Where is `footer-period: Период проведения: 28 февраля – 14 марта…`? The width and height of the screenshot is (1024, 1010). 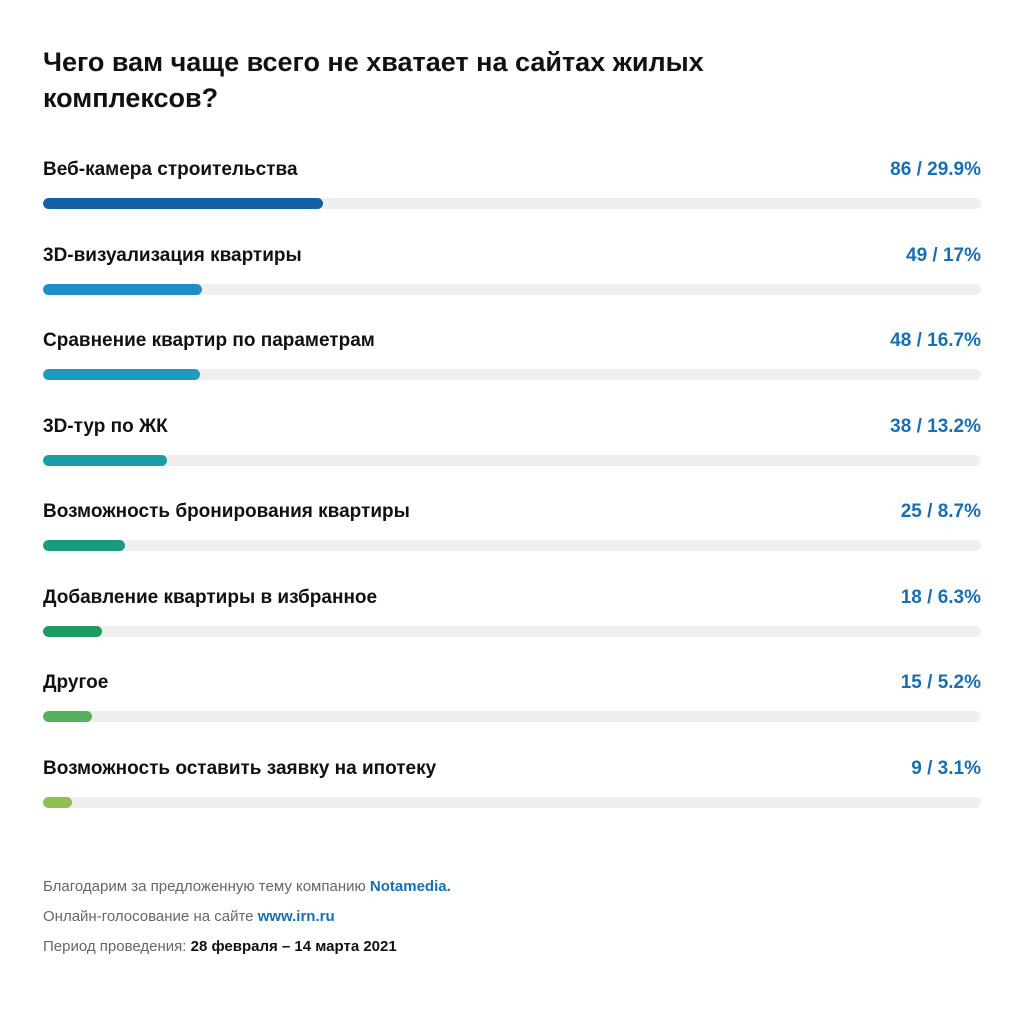
footer-period: Период проведения: 28 февраля – 14 марта… is located at coordinates (512, 949).